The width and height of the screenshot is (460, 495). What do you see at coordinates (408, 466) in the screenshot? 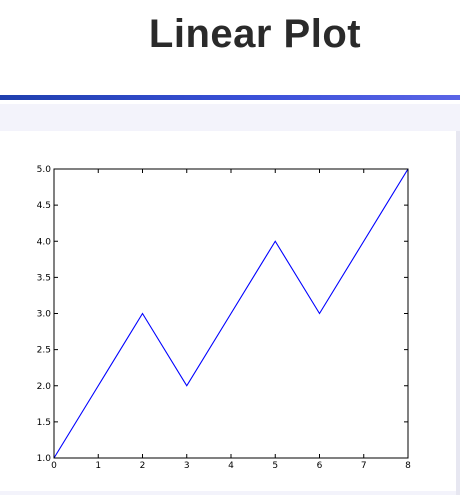
I see `x-tick-label: 8` at bounding box center [408, 466].